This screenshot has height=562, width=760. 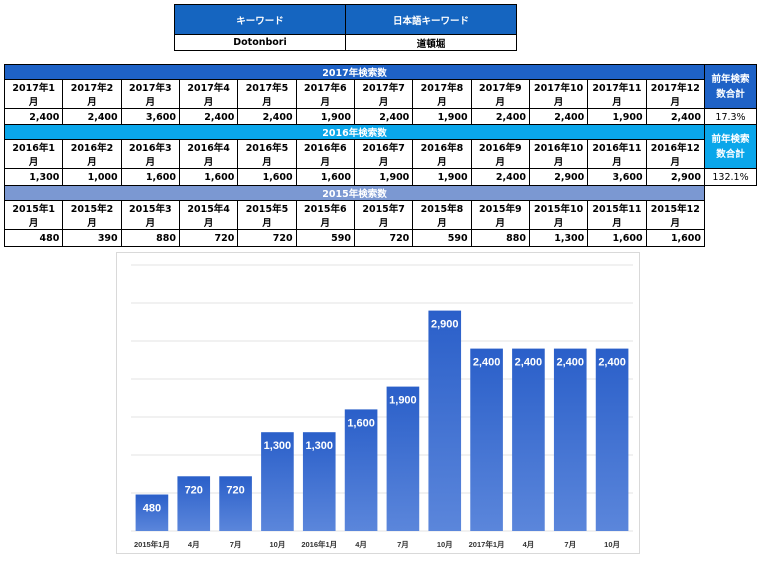 What do you see at coordinates (383, 215) in the screenshot?
I see `month-header: 2015年7月` at bounding box center [383, 215].